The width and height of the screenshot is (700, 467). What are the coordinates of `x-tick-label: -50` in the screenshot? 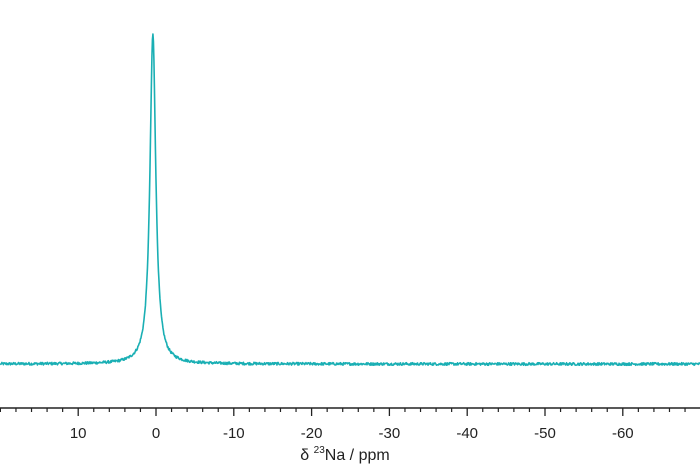 It's located at (545, 433).